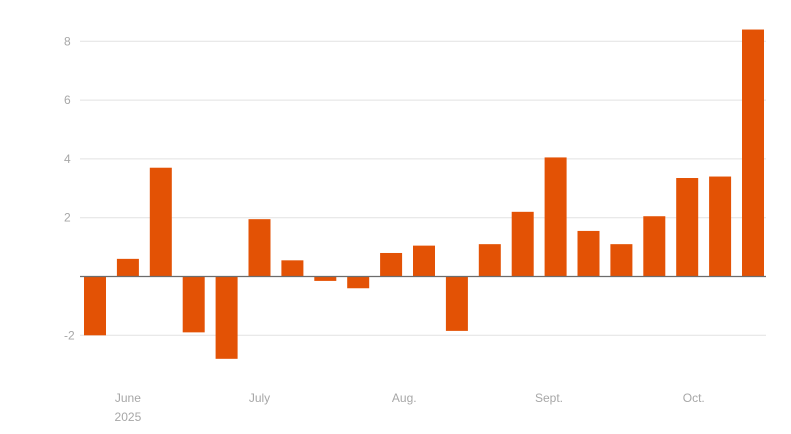 The width and height of the screenshot is (791, 434). I want to click on y-tick-label: 4, so click(67, 159).